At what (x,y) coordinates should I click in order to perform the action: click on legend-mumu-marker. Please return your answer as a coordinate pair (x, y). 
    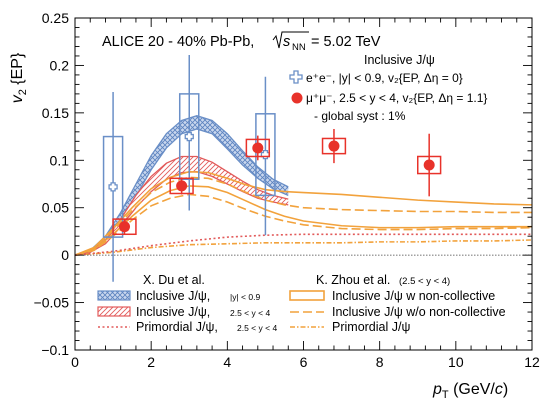
    Looking at the image, I should click on (297, 98).